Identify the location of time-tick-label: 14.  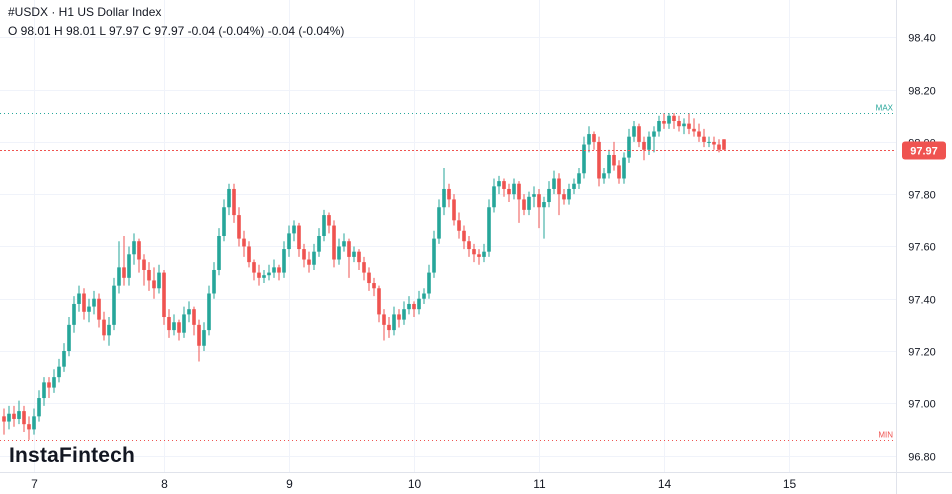
(665, 484).